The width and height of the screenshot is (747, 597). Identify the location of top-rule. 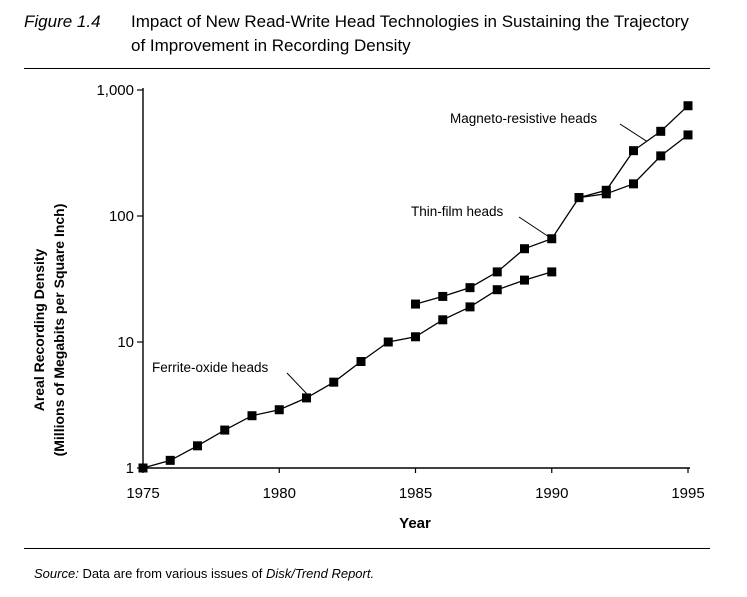
(367, 68).